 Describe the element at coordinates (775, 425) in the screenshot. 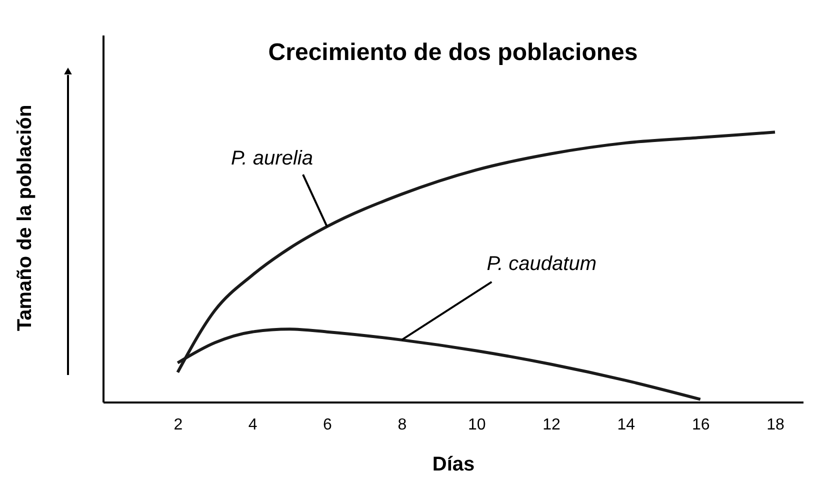

I see `x-tick-label: 18` at that location.